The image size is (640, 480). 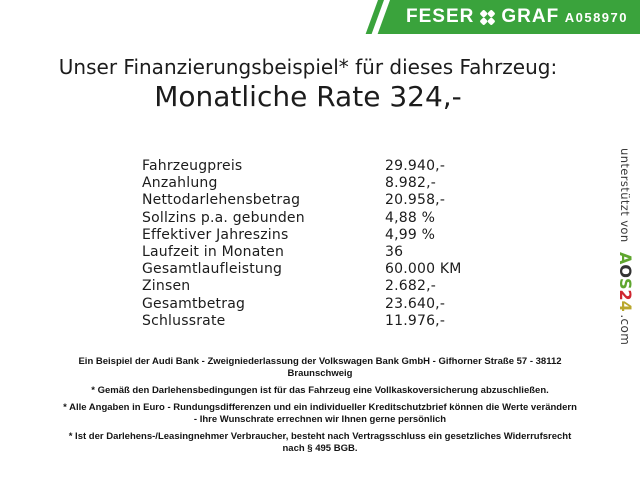 I want to click on clover-icon, so click(x=487, y=17).